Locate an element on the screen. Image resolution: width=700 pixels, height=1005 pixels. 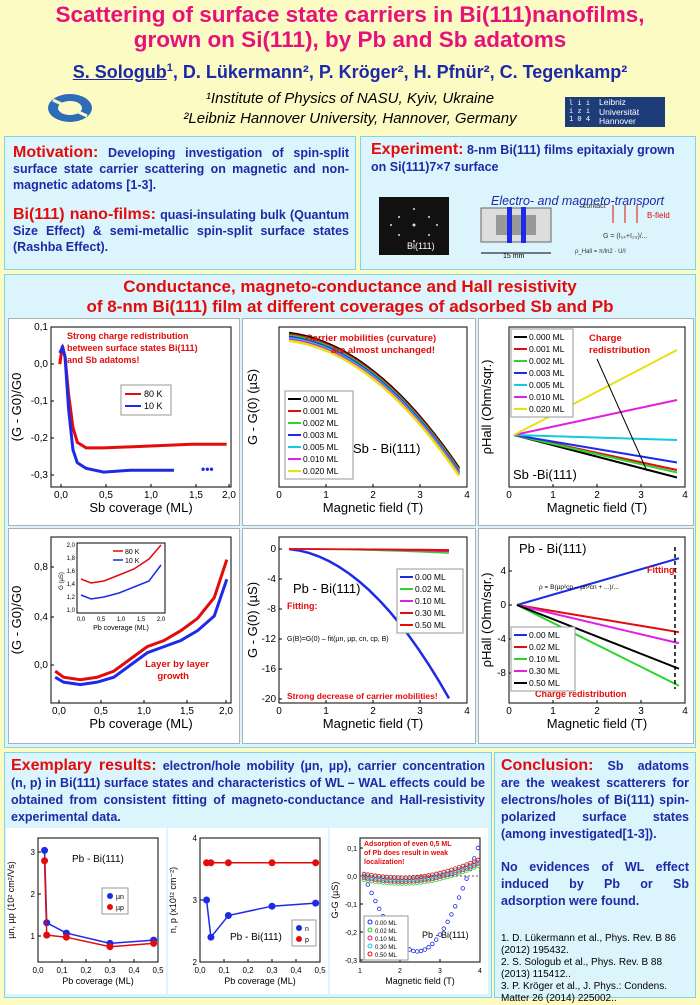
logo-text-1: Leibniz is located at coordinates (612, 102).